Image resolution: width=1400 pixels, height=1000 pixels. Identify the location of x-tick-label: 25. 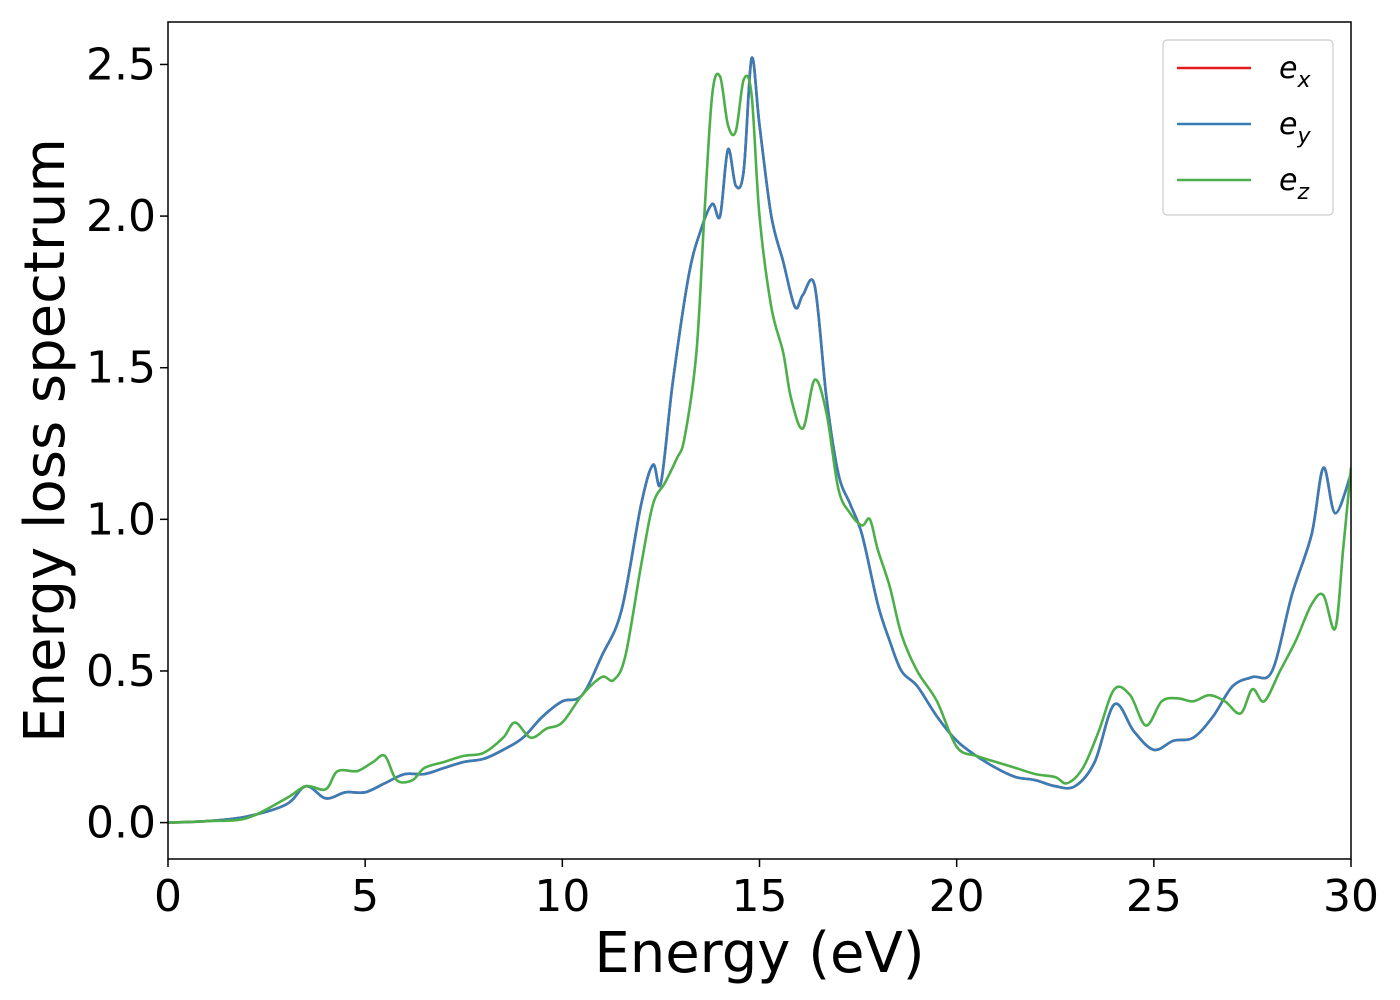
(1154, 896).